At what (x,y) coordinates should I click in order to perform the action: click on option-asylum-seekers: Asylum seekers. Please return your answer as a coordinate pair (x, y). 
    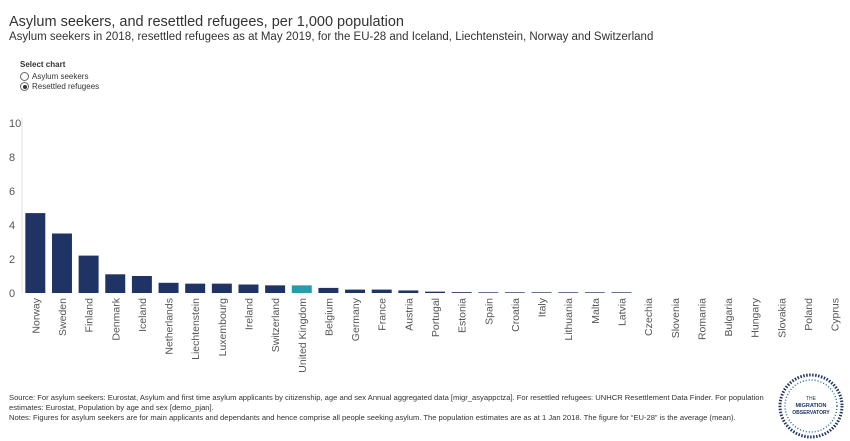
    Looking at the image, I should click on (59, 76).